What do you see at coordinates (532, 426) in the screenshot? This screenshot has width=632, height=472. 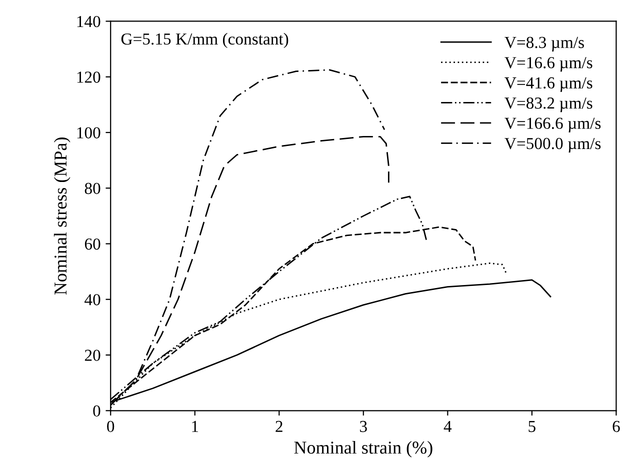 I see `x-tick-label: 5` at bounding box center [532, 426].